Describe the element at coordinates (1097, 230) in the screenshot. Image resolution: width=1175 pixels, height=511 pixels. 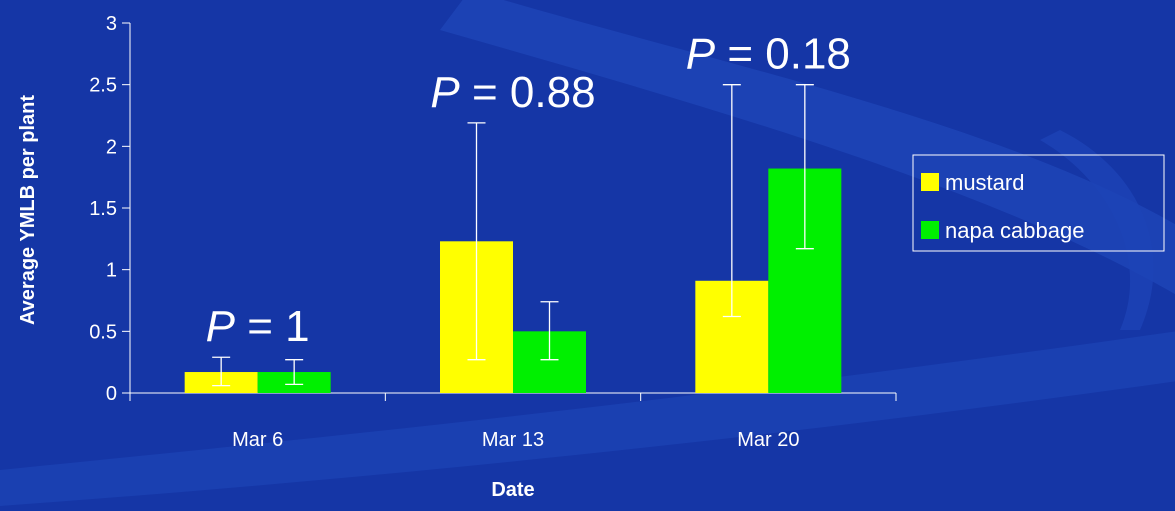
I see `swoosh-shape` at that location.